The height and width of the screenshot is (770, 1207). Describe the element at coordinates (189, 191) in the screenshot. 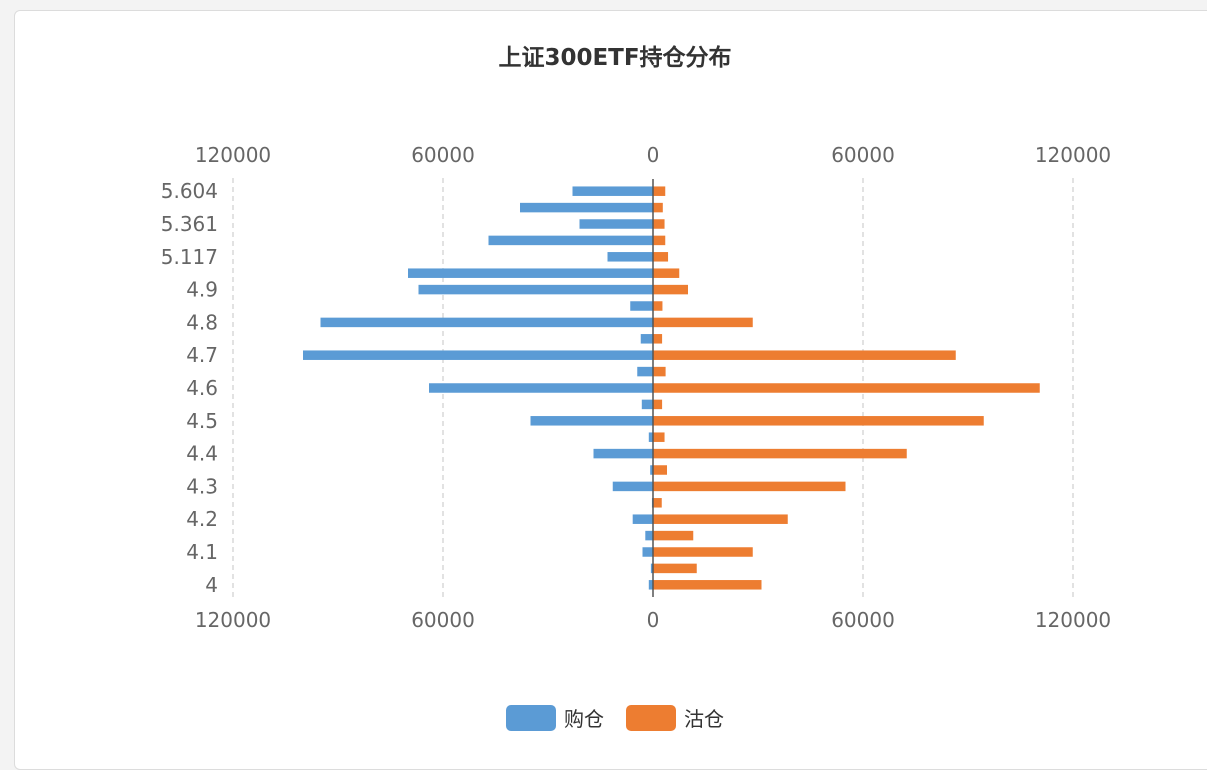

I see `y-tick-label: 5.604` at that location.